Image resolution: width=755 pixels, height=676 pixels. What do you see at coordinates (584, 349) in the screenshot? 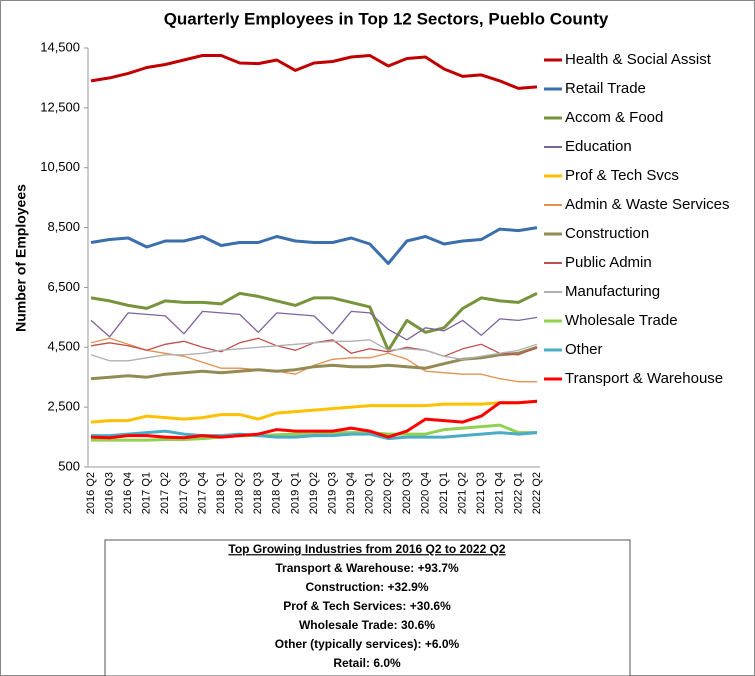
I see `legend-label: Other` at bounding box center [584, 349].